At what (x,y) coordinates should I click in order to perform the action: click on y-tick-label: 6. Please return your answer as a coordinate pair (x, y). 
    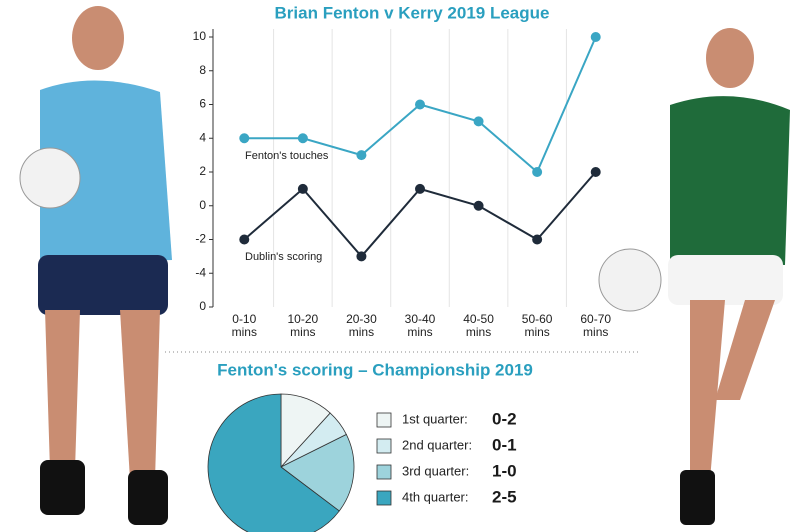
    Looking at the image, I should click on (202, 104).